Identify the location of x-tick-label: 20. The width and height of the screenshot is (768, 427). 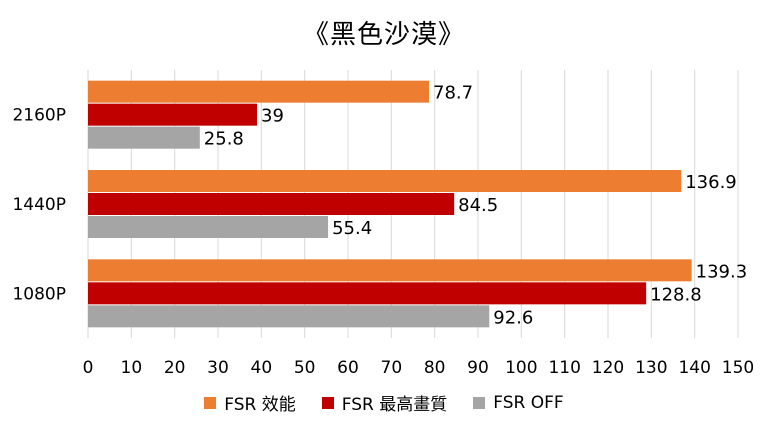
(175, 368).